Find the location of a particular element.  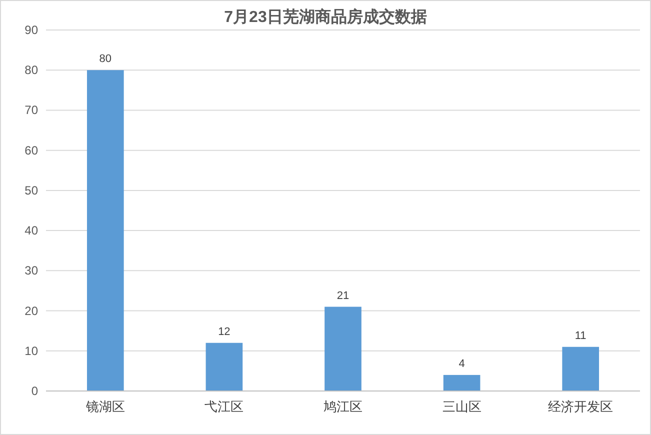

y-tick-label: 50 is located at coordinates (31, 190).